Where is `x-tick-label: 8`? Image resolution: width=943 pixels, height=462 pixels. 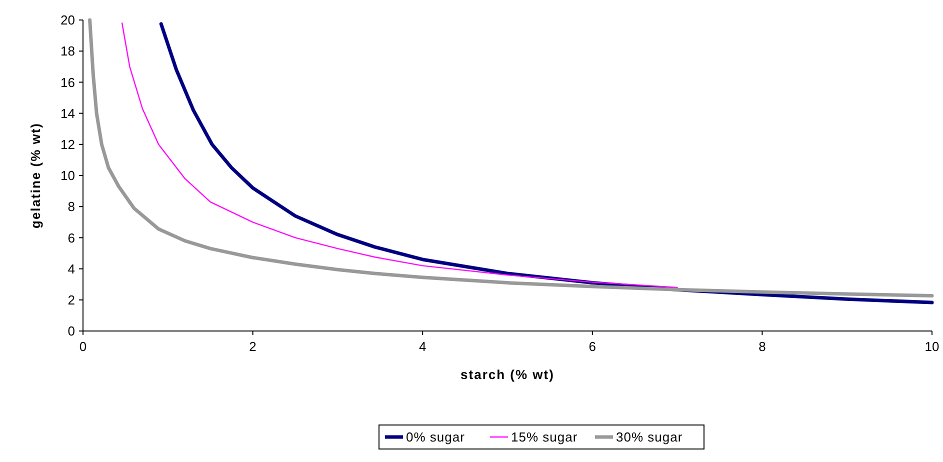
x-tick-label: 8 is located at coordinates (762, 346).